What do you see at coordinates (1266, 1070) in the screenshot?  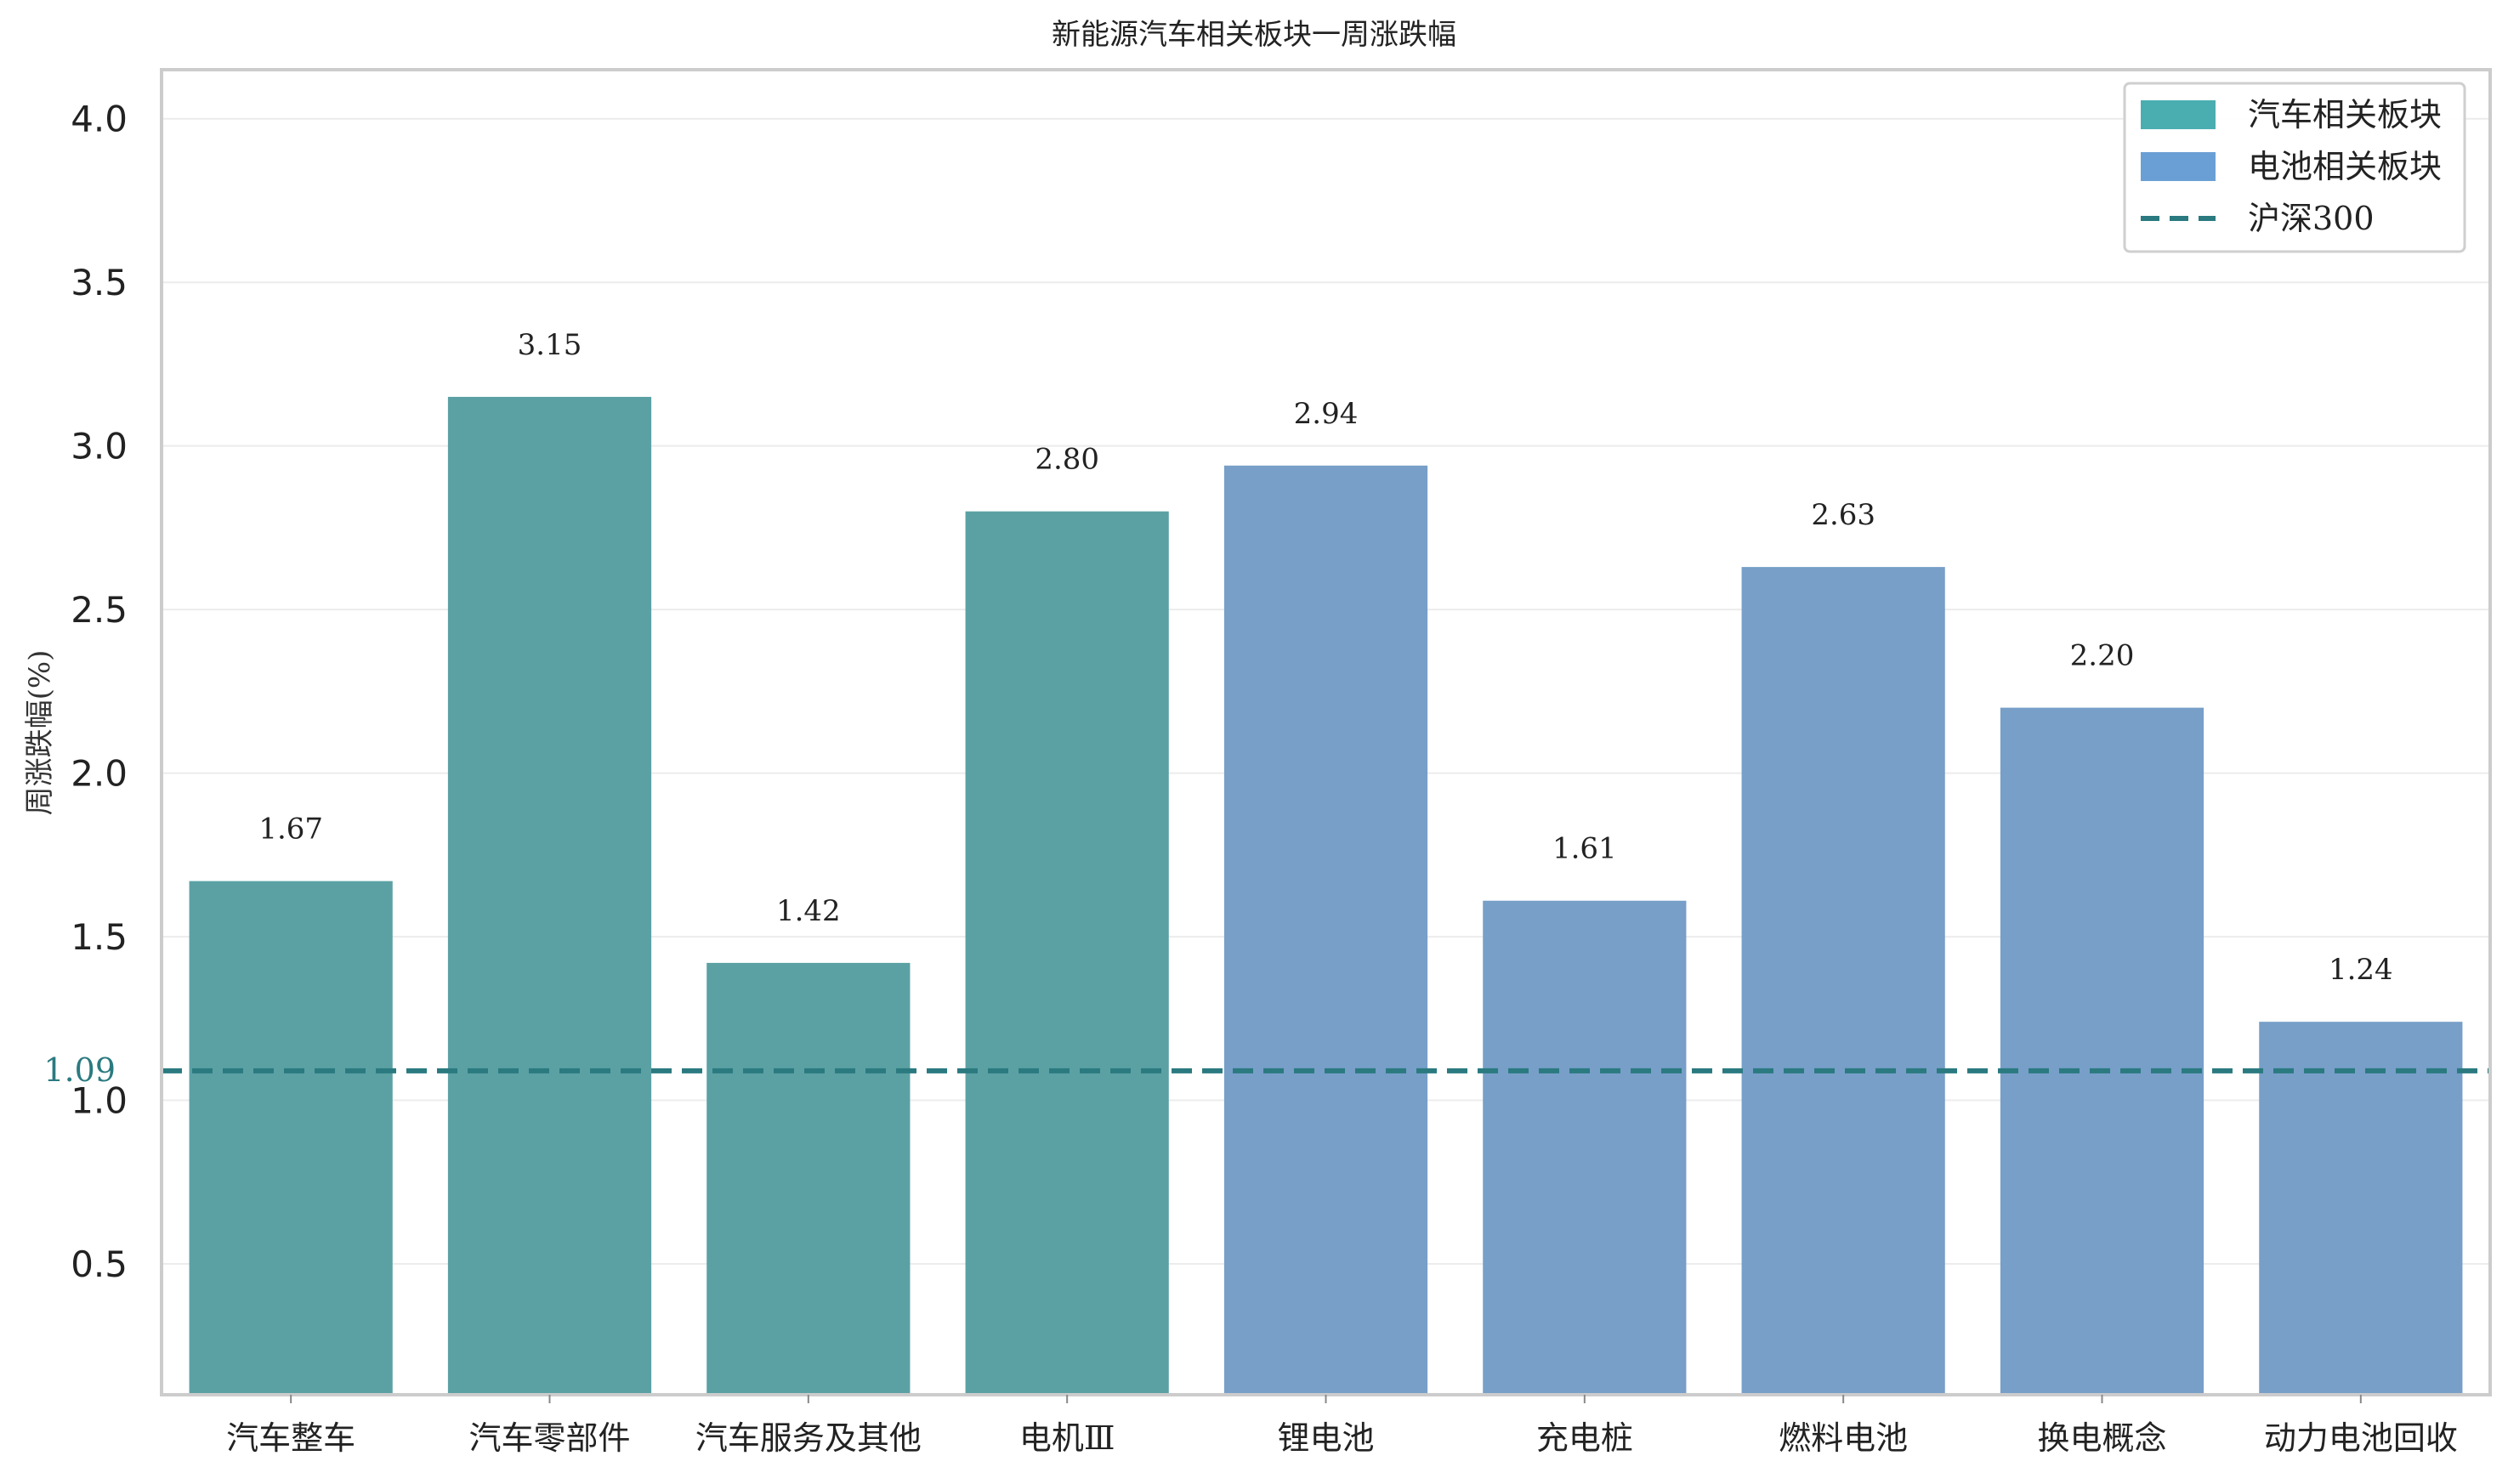 I see `reference-line-group: 1.09` at bounding box center [1266, 1070].